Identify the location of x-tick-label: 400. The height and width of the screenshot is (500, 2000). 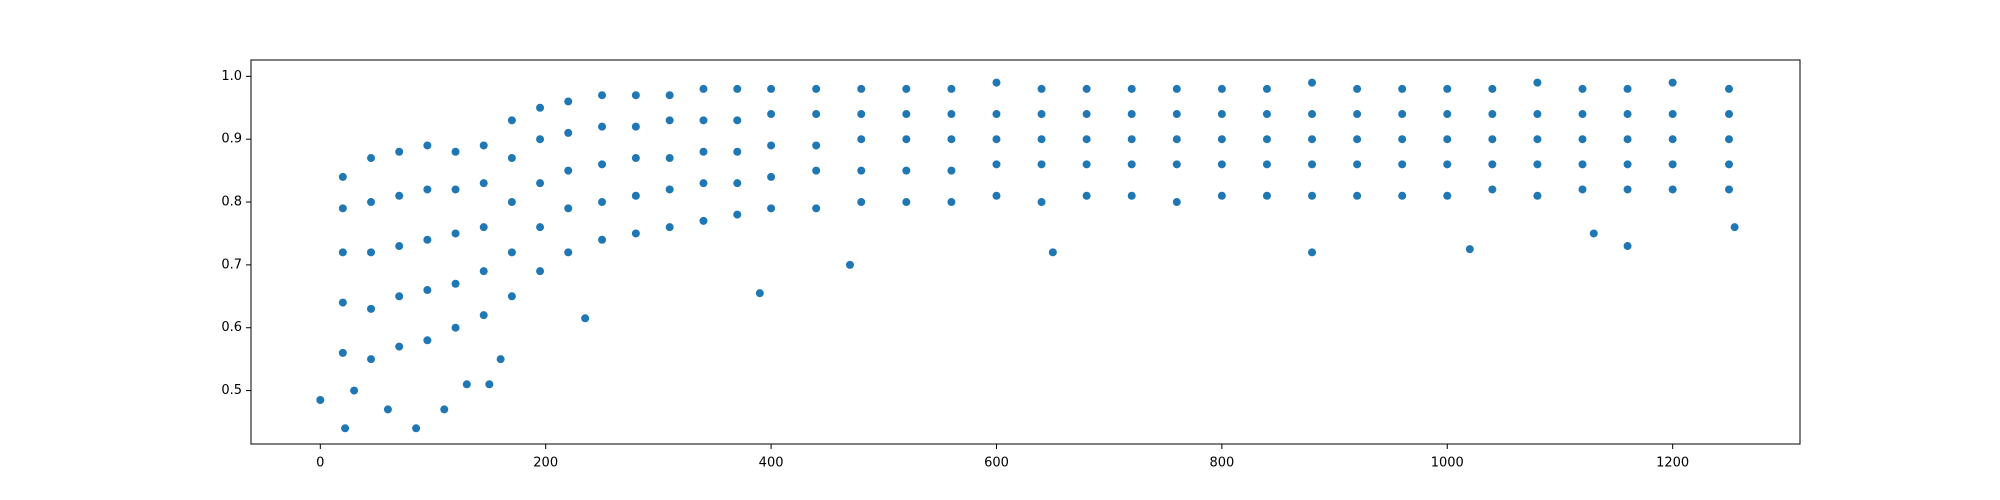
(771, 463).